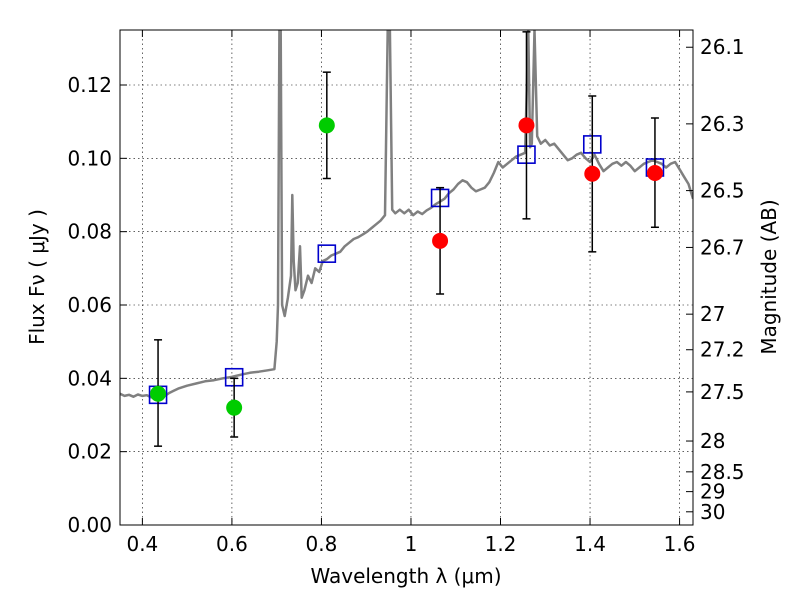  I want to click on mag-tick-label: 26.1, so click(722, 47).